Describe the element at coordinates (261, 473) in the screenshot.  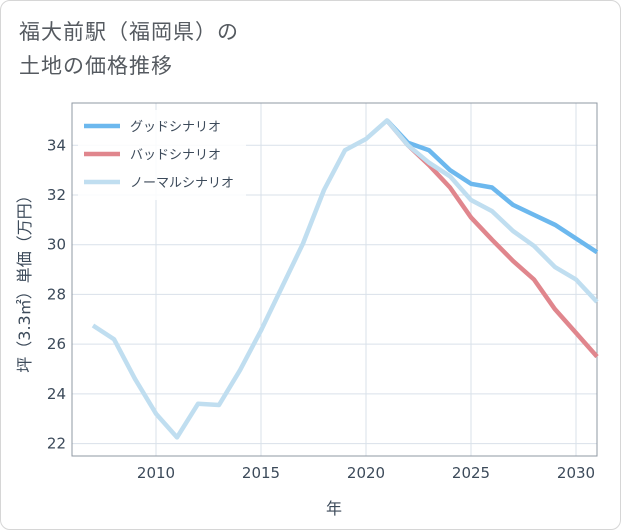
I see `x-tick-label: 2015` at that location.